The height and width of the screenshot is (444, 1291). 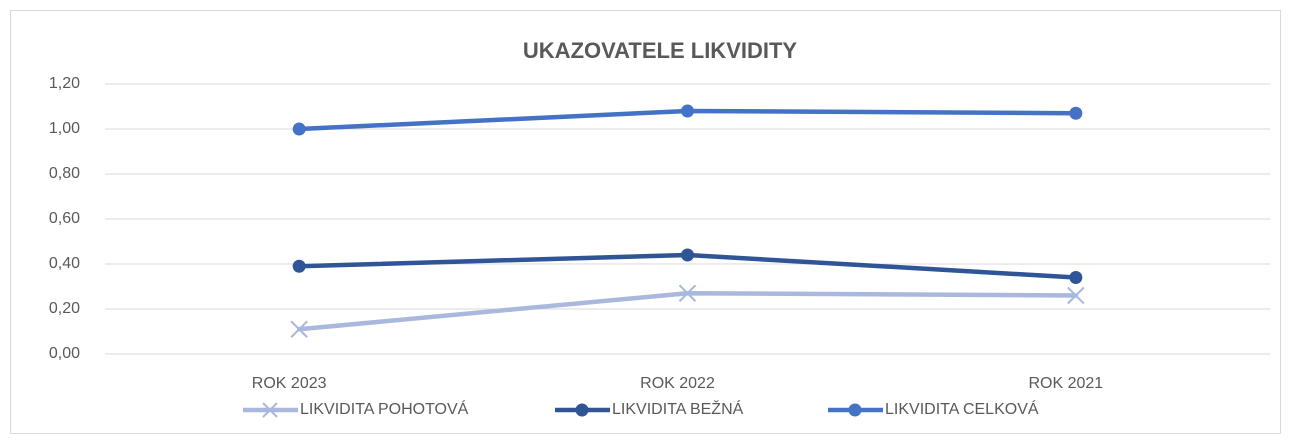 What do you see at coordinates (64, 263) in the screenshot?
I see `y-tick-label: 0,40` at bounding box center [64, 263].